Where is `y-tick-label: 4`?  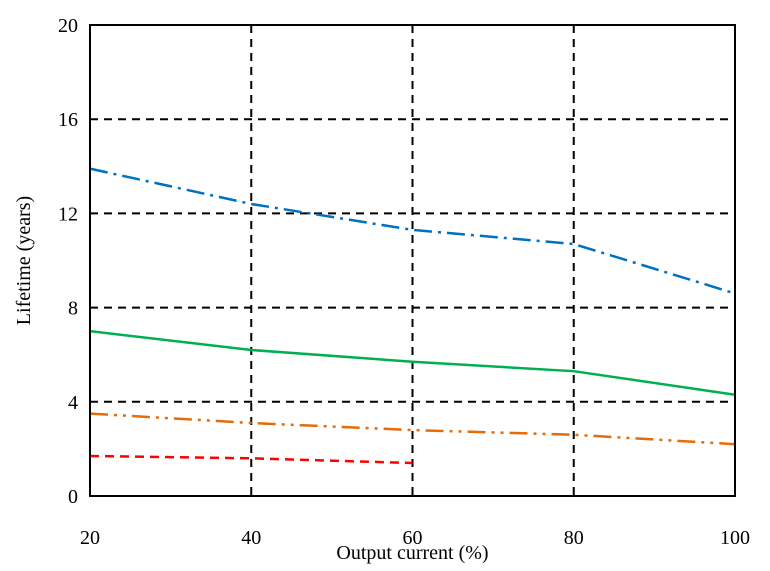 y-tick-label: 4 is located at coordinates (73, 403).